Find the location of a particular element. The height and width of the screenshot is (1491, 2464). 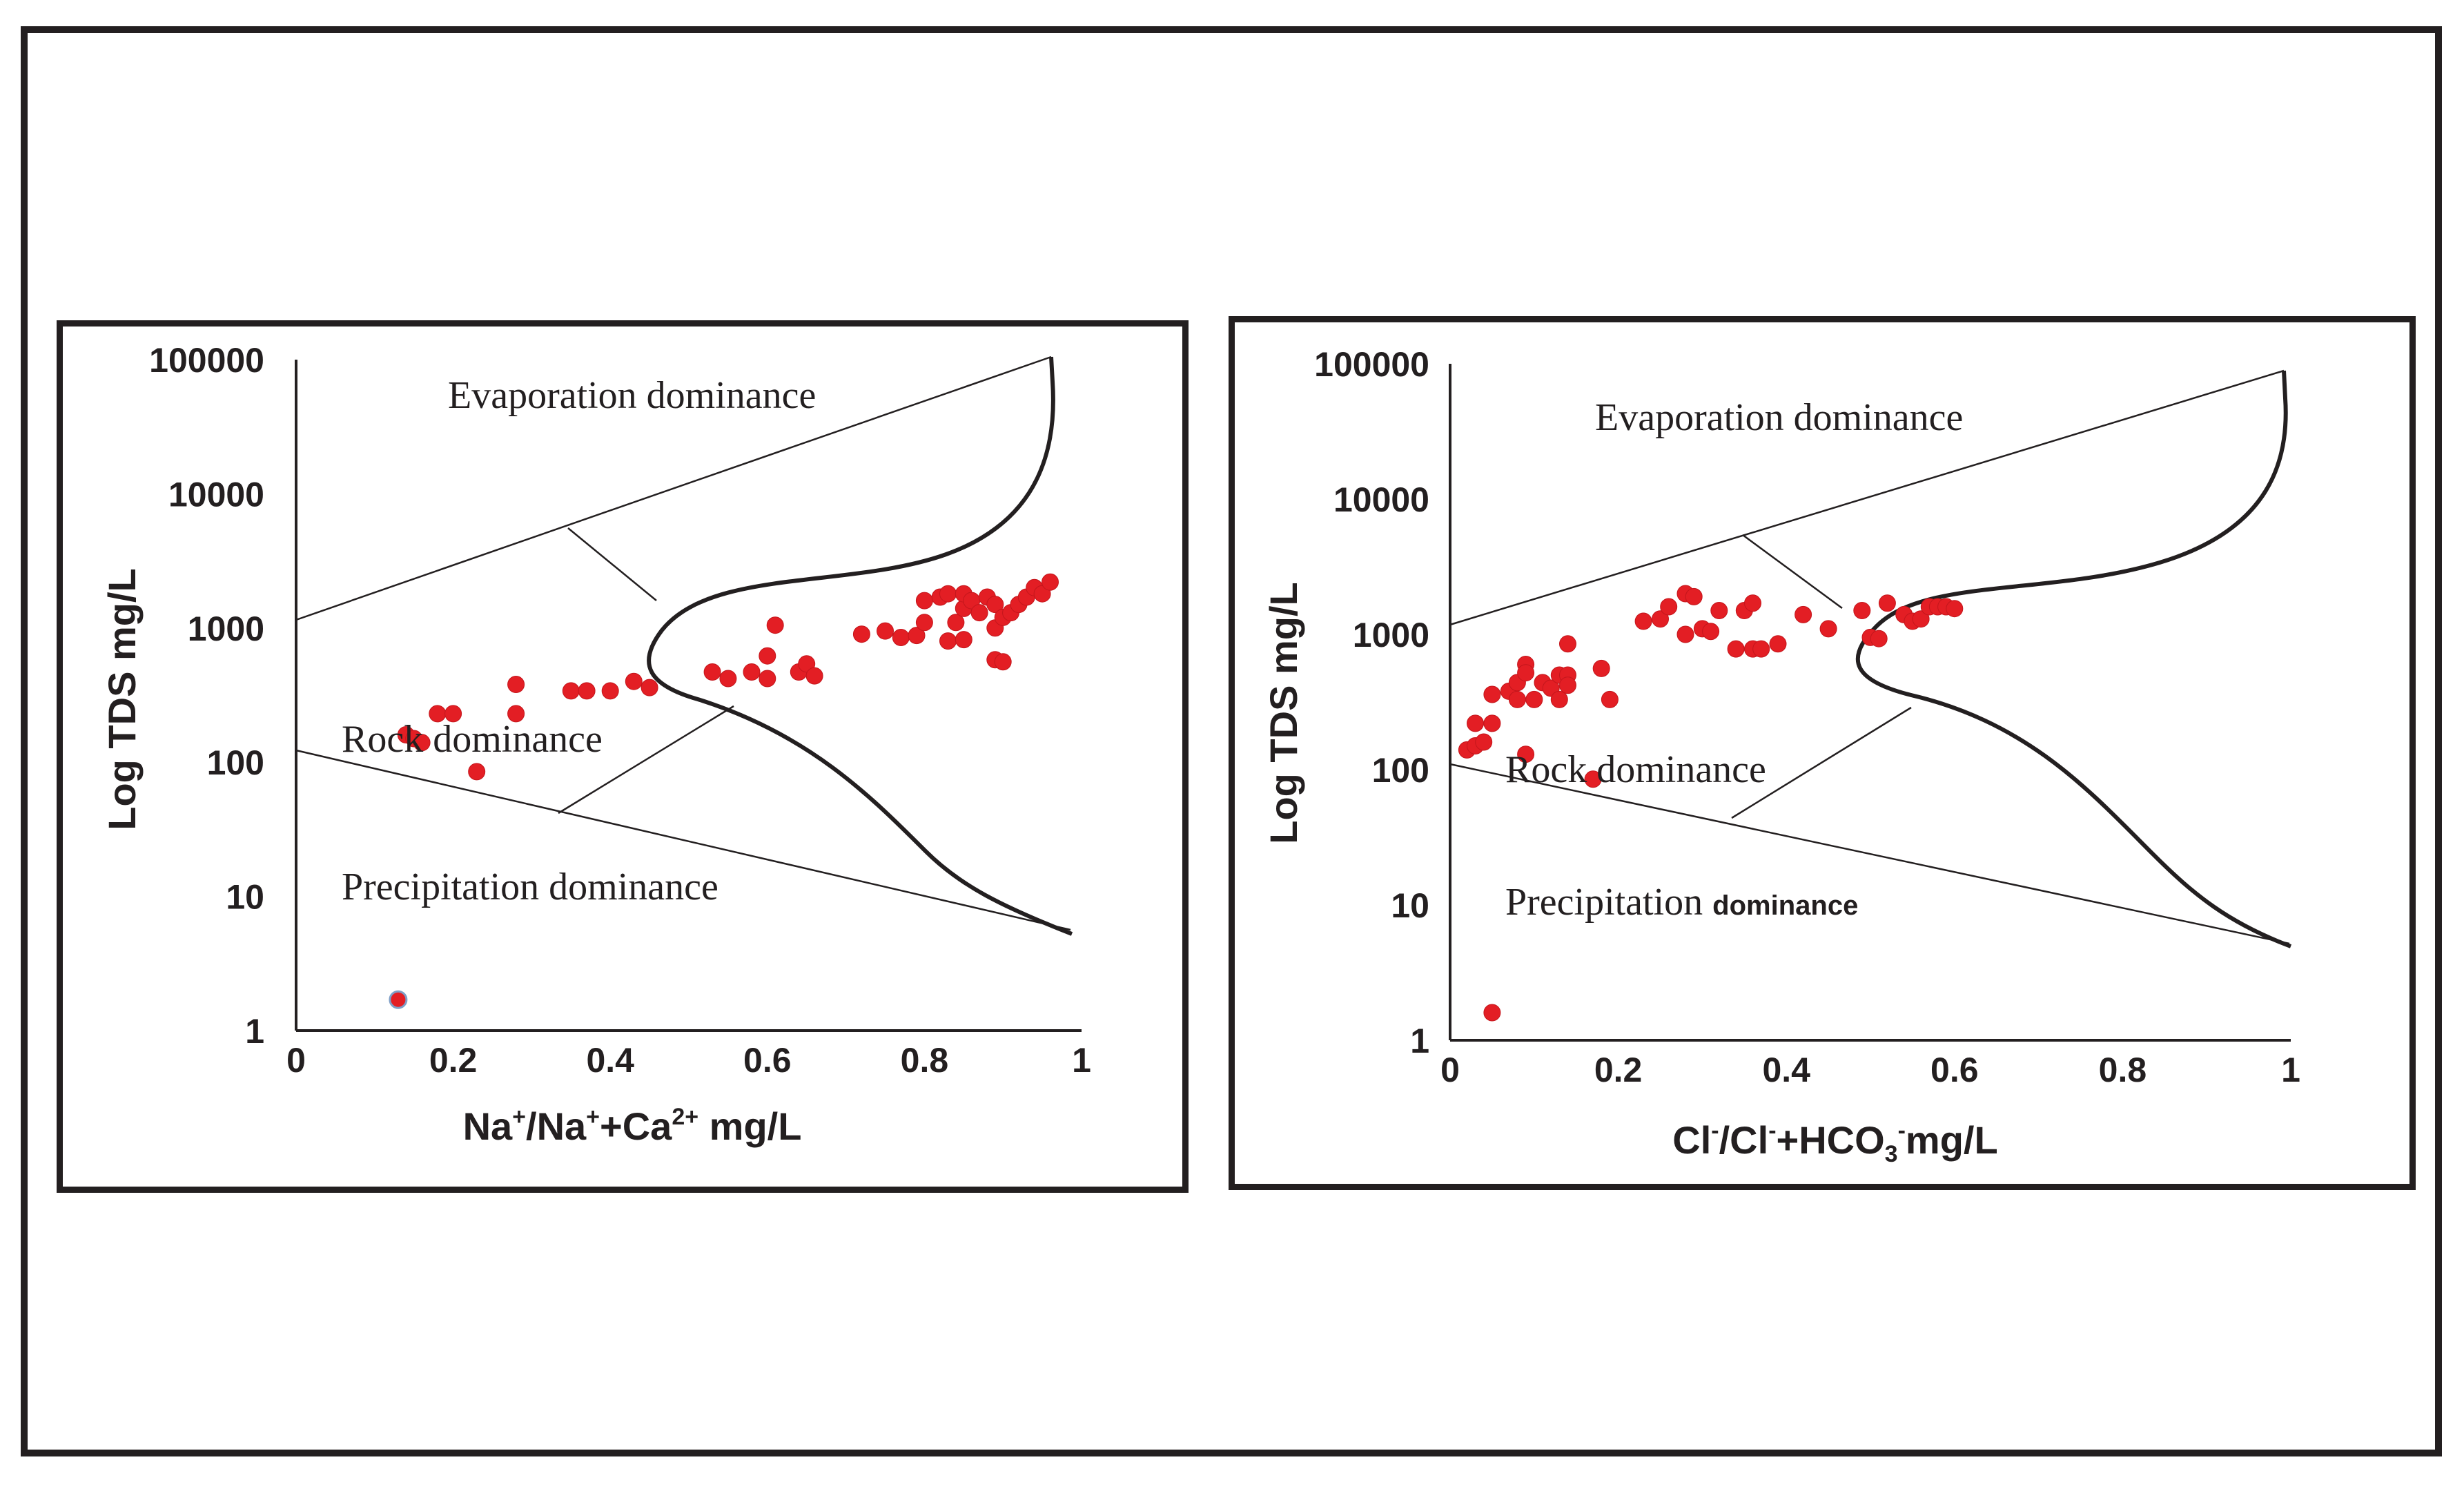

x-title-sup-minus-1: - is located at coordinates (1715, 1131).